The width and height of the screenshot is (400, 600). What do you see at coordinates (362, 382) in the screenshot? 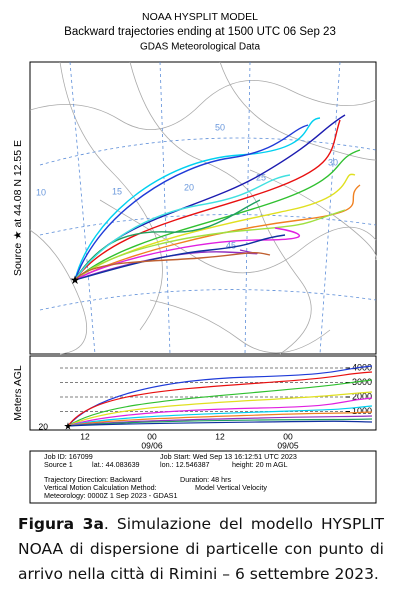
I see `y-tick-label: 3000` at bounding box center [362, 382].